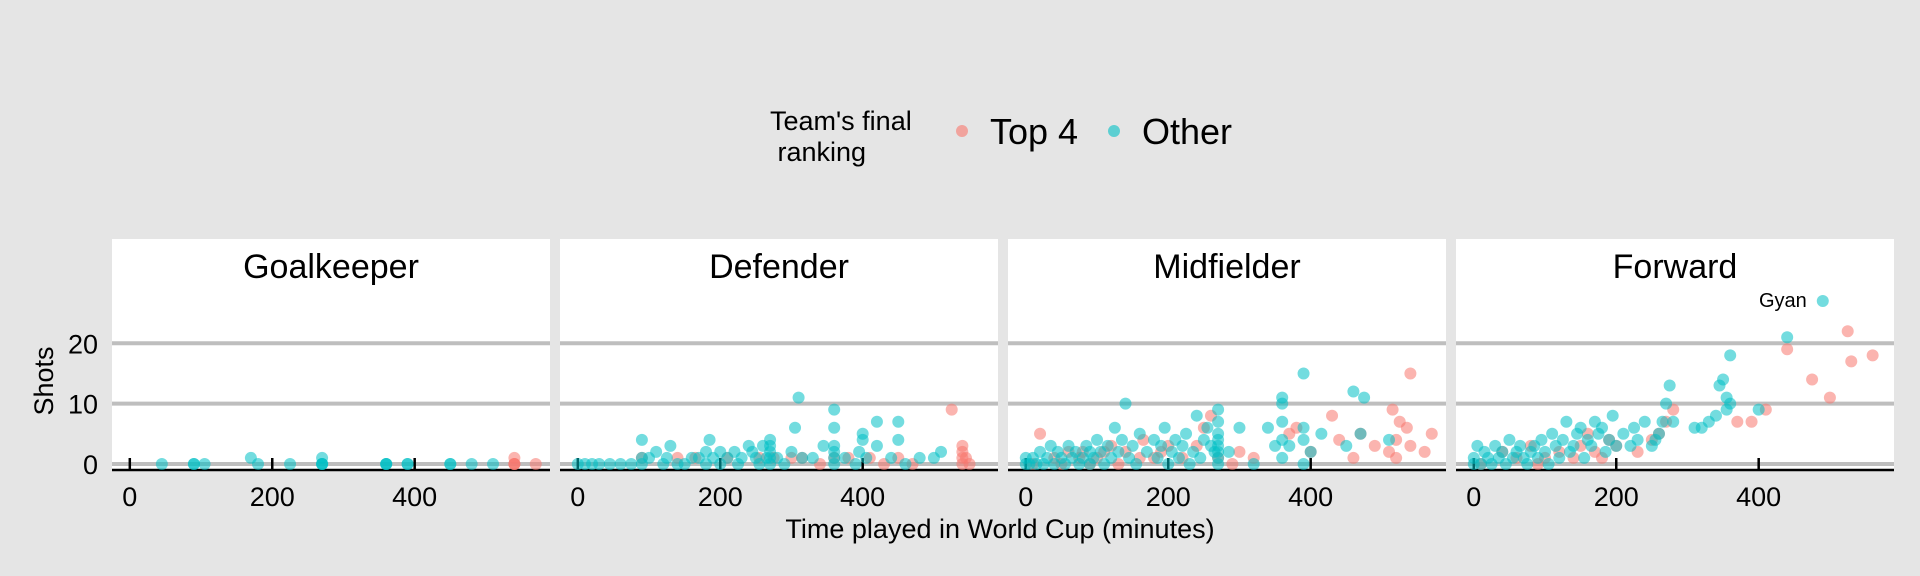 The image size is (1920, 576). What do you see at coordinates (1187, 131) in the screenshot?
I see `legend-label-other: Other` at bounding box center [1187, 131].